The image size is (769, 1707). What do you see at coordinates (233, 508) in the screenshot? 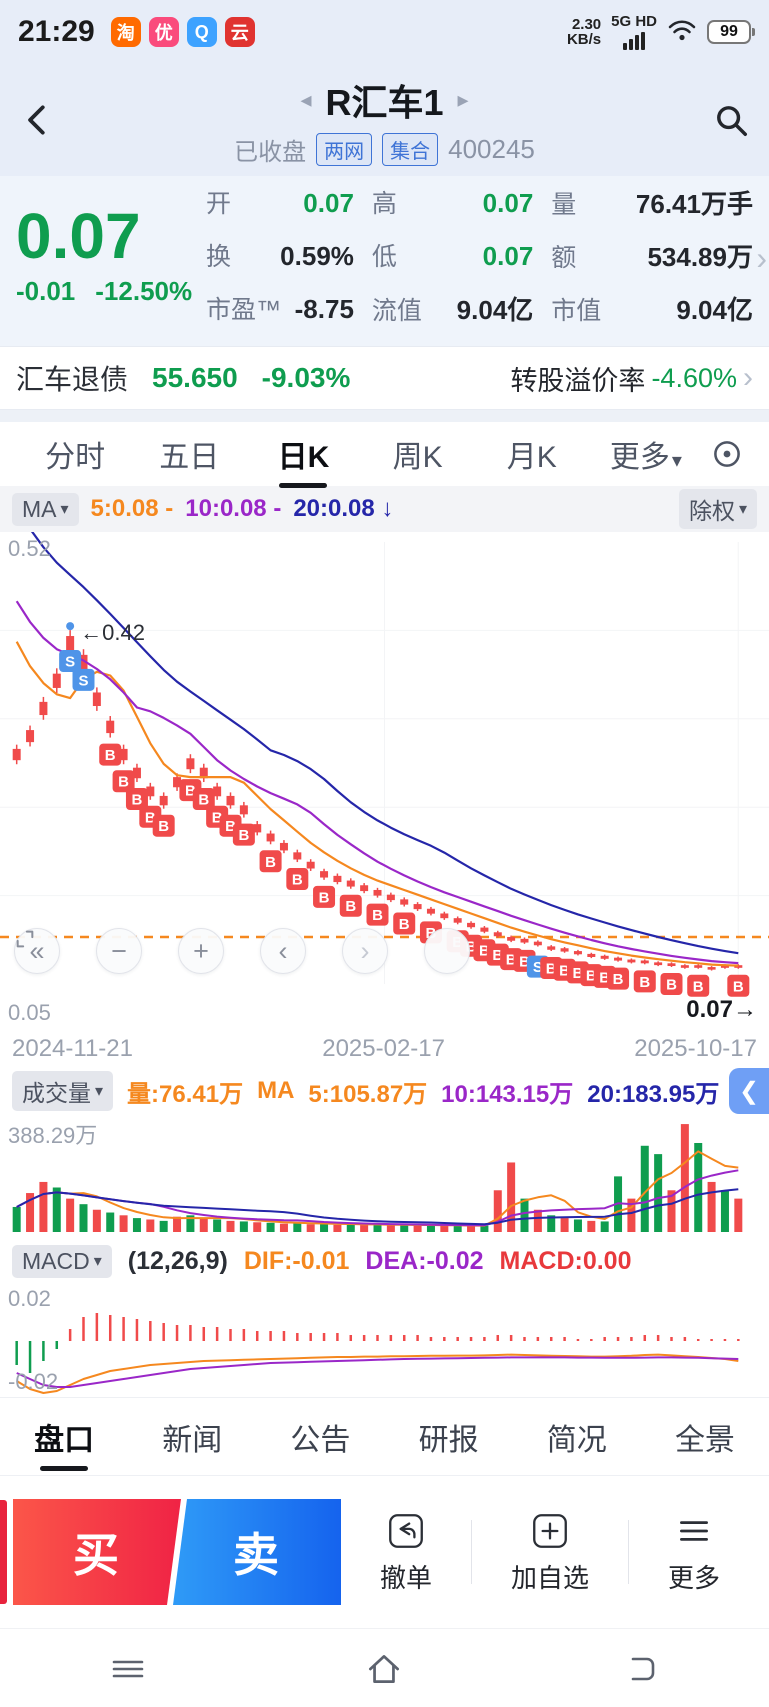
I see `ma10-readout: 10:0.08 -` at bounding box center [233, 508].